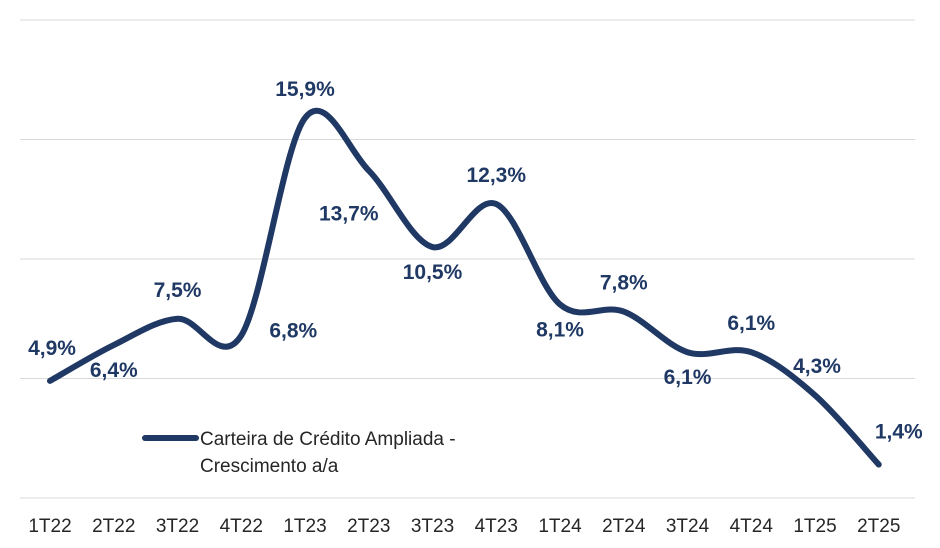  What do you see at coordinates (293, 330) in the screenshot?
I see `data-label: 6,8%` at bounding box center [293, 330].